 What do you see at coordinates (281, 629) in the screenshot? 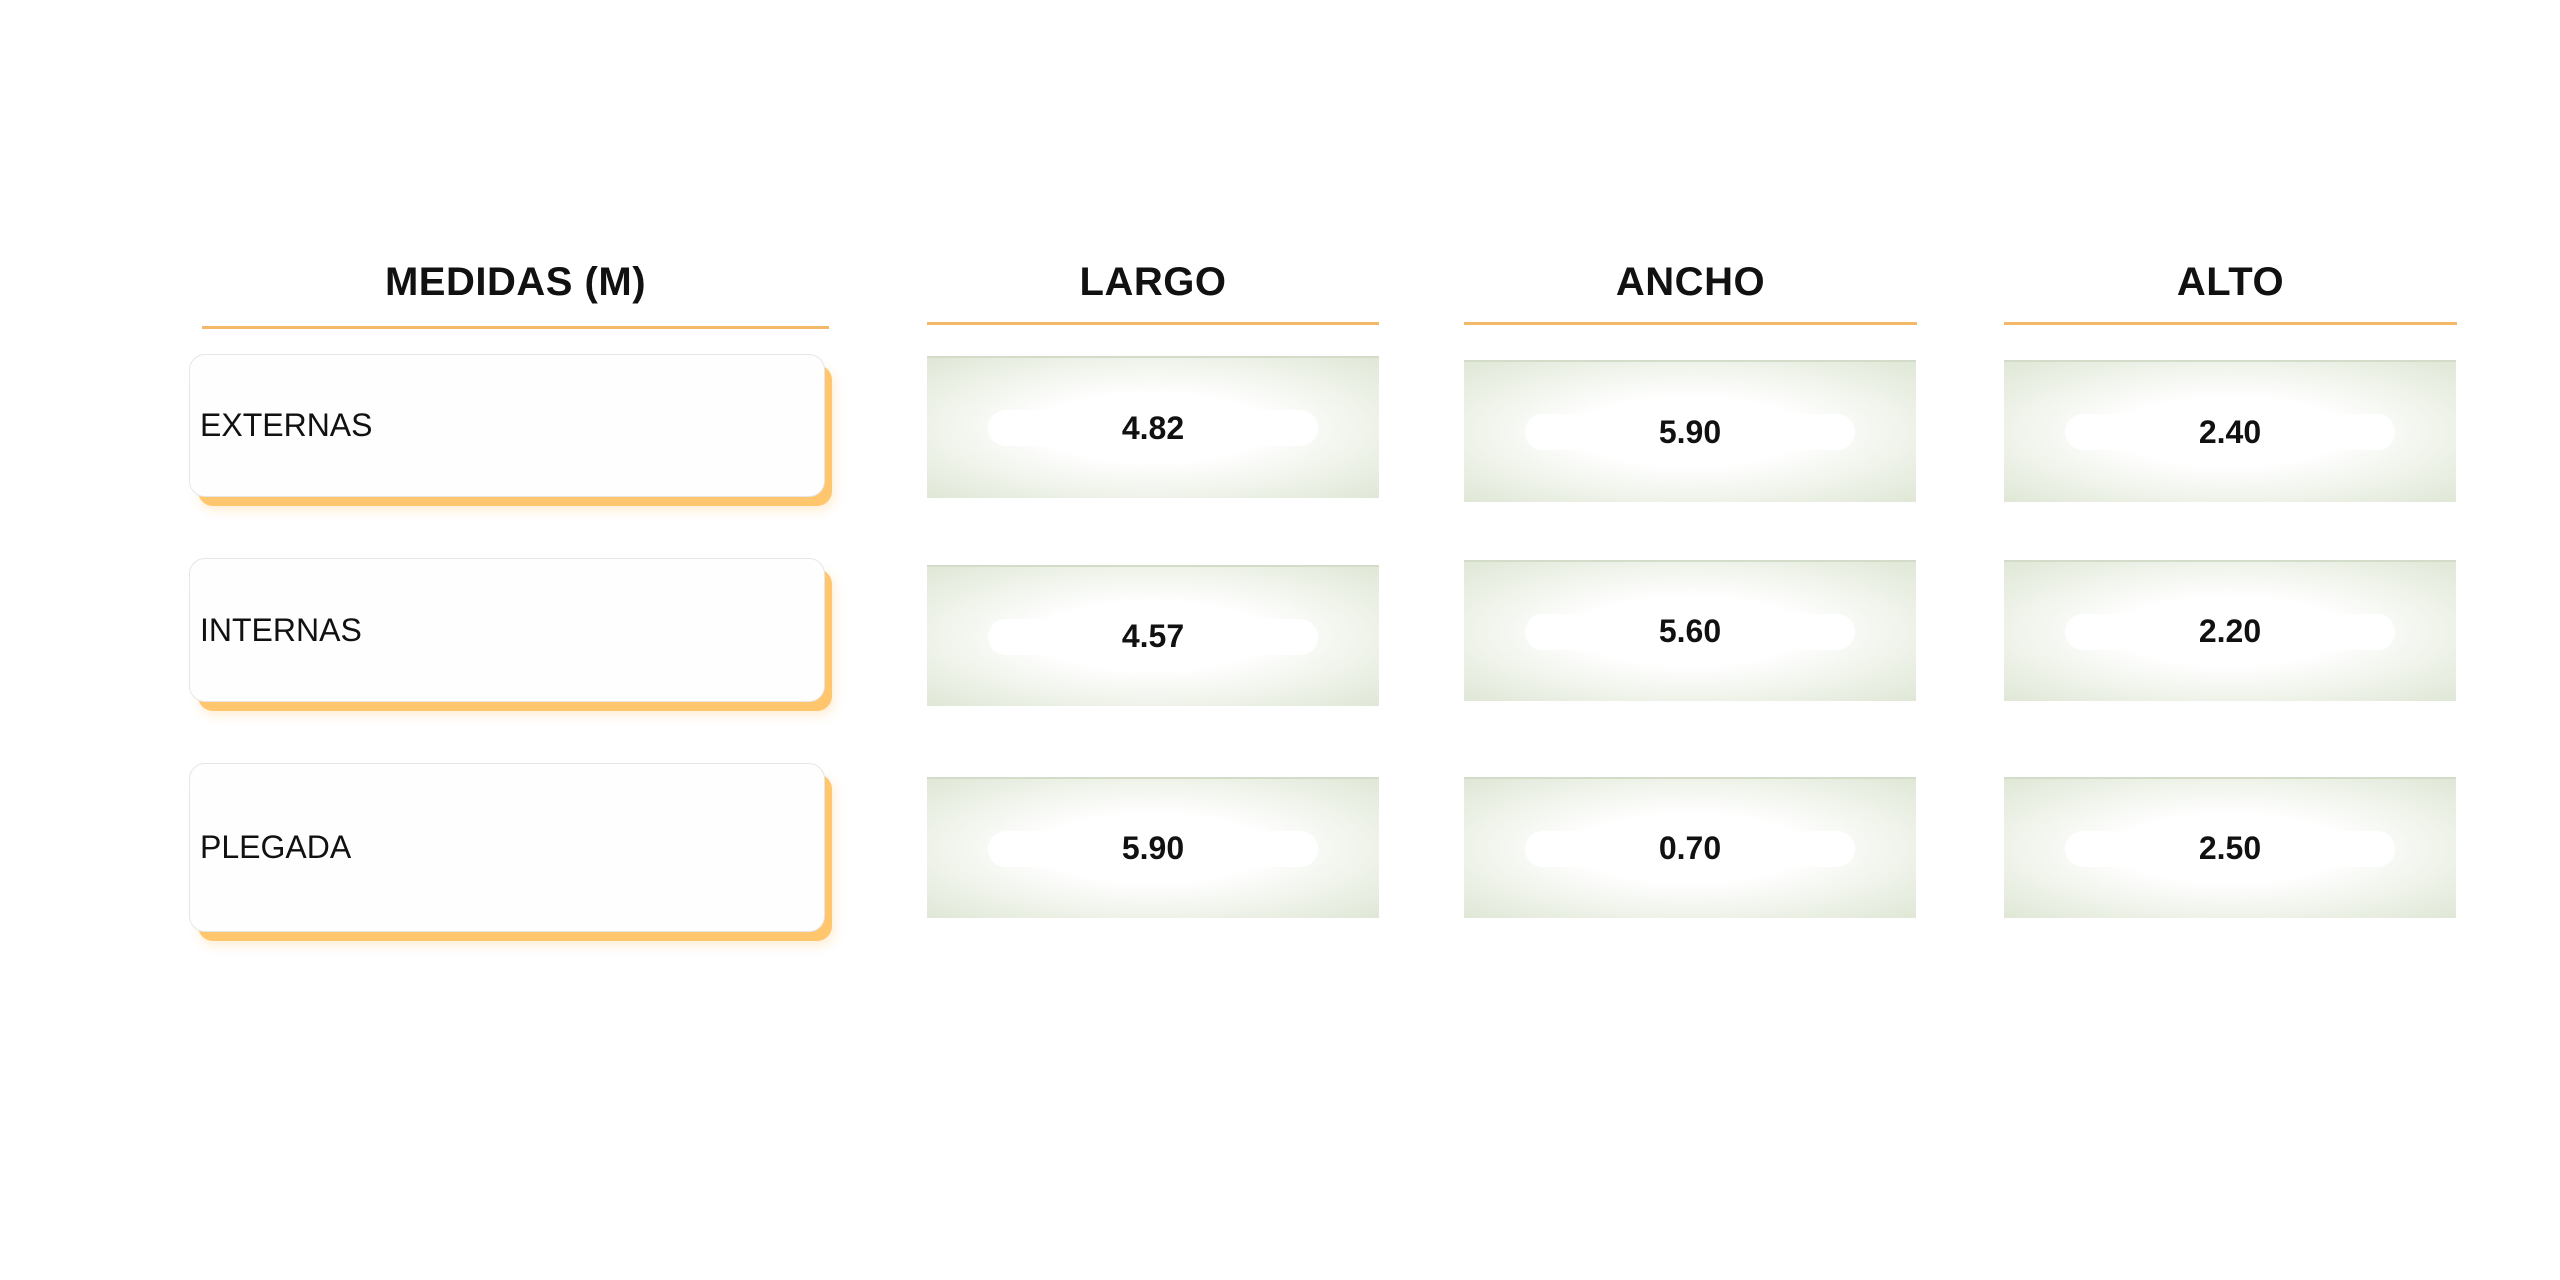
I see `row-label-text: INTERNAS` at bounding box center [281, 629].